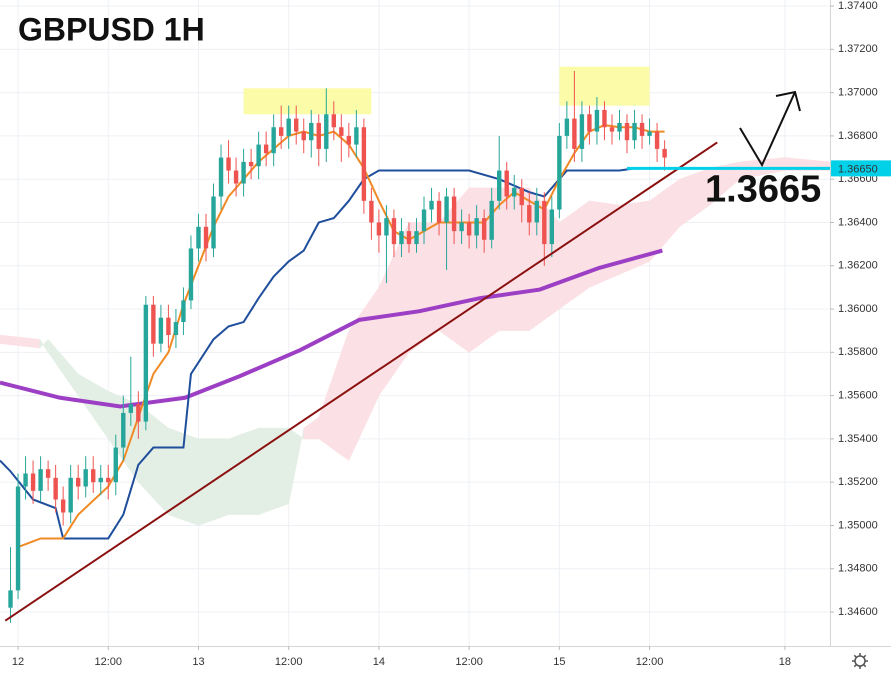 The image size is (891, 676). Describe the element at coordinates (858, 169) in the screenshot. I see `price-tag-label: 1.36650` at that location.